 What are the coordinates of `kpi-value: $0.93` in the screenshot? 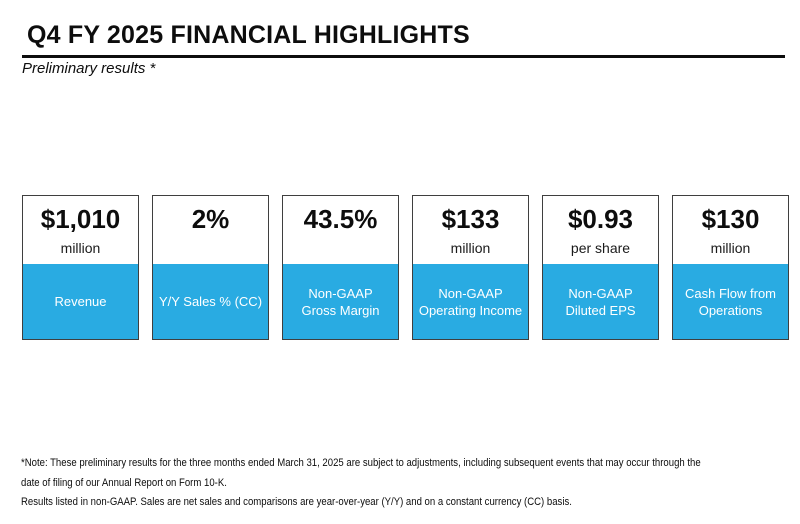 It's located at (600, 219).